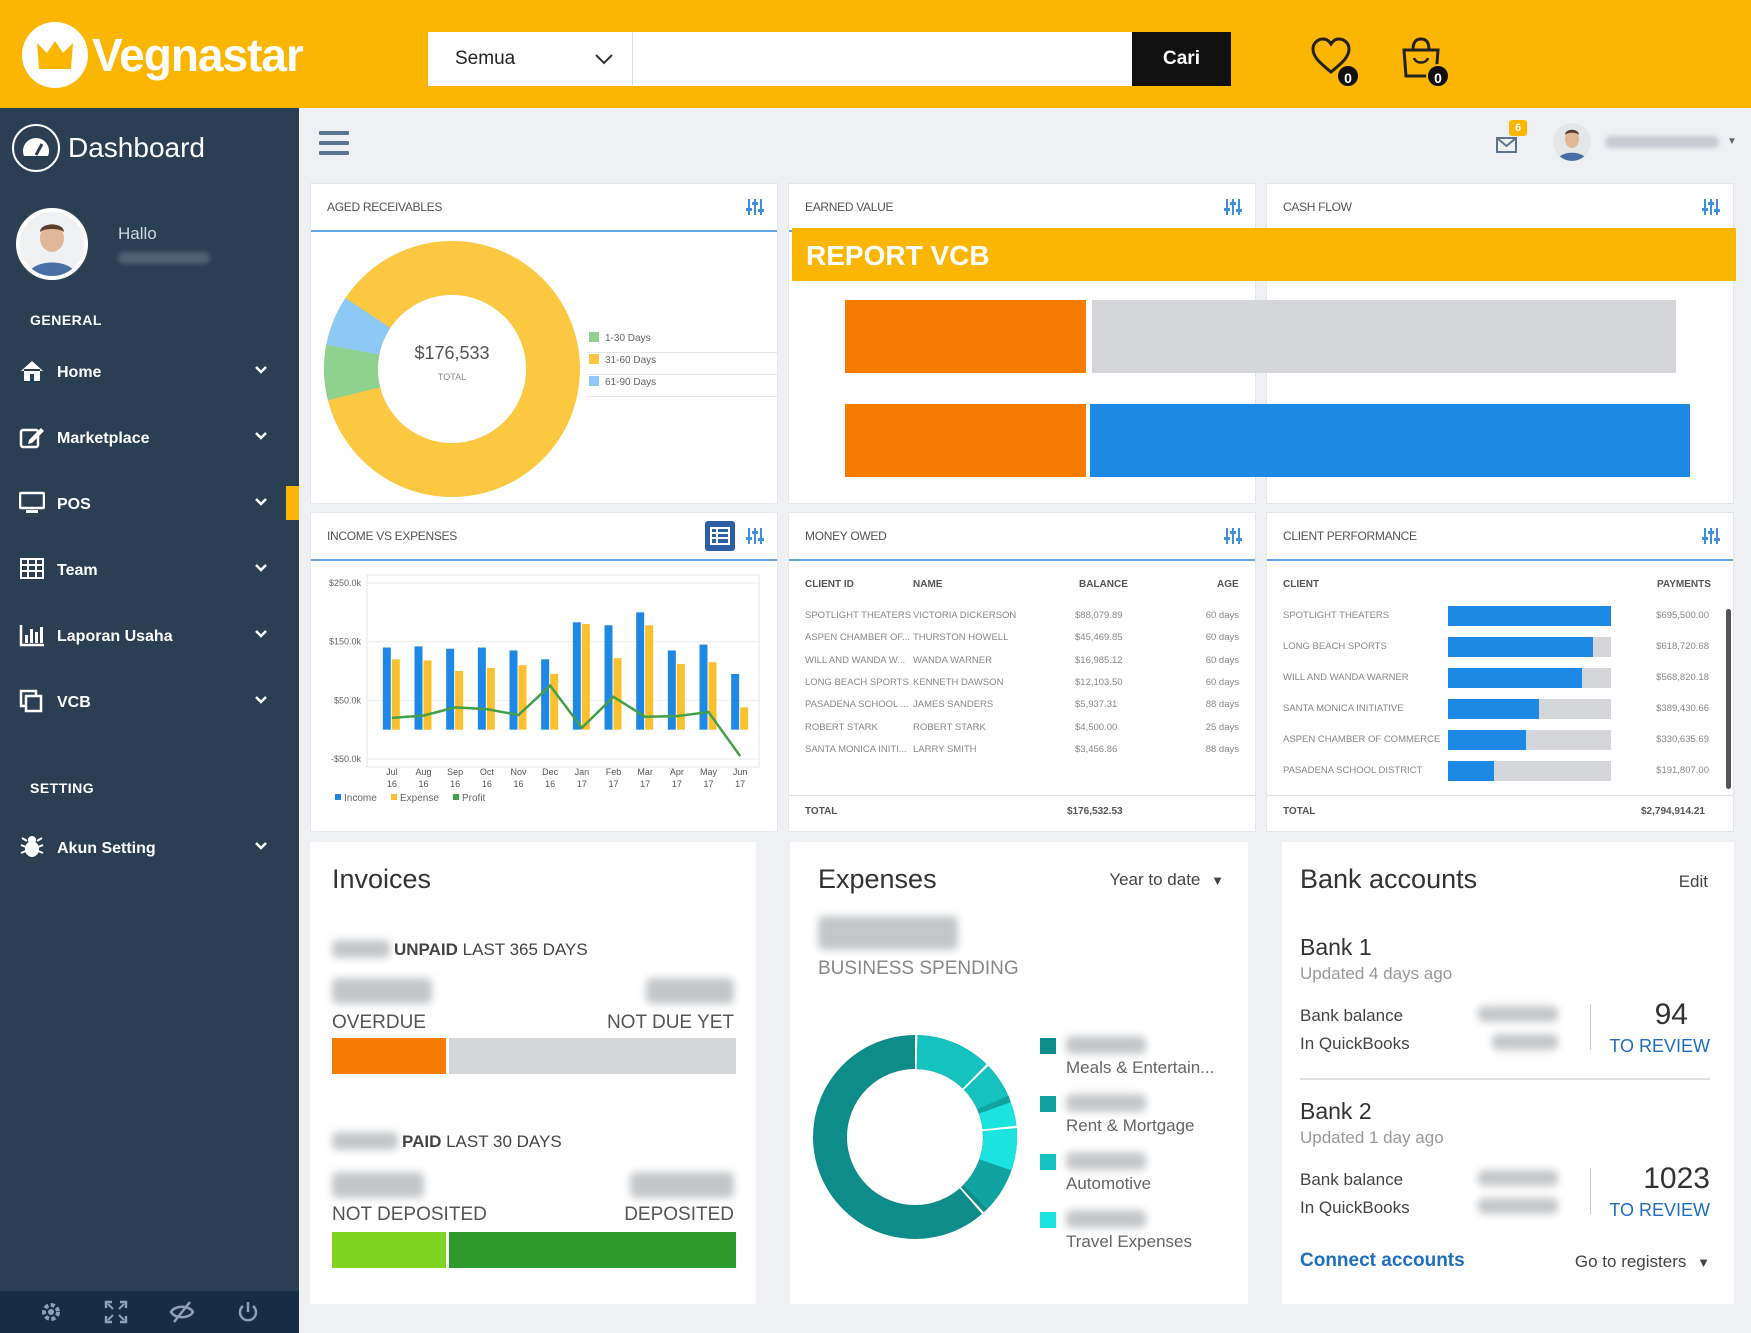 This screenshot has width=1751, height=1333. Describe the element at coordinates (149, 571) in the screenshot. I see `sidebar-item-team: Team` at that location.